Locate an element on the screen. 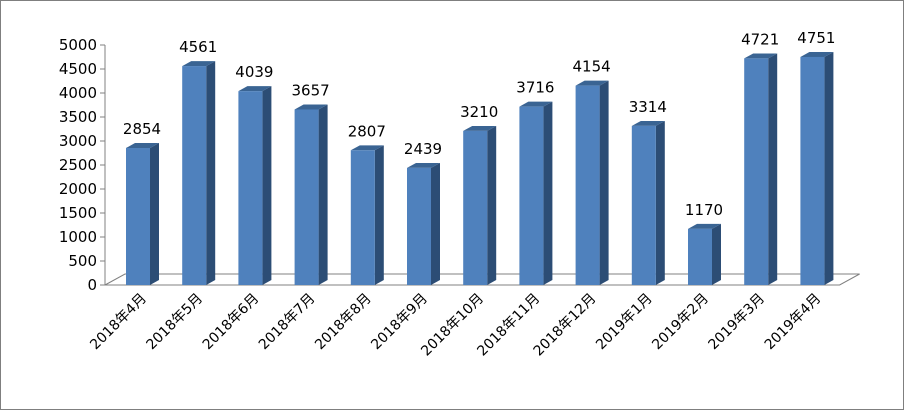 Image resolution: width=904 pixels, height=411 pixels. y-tick-label: 3500 is located at coordinates (78, 117).